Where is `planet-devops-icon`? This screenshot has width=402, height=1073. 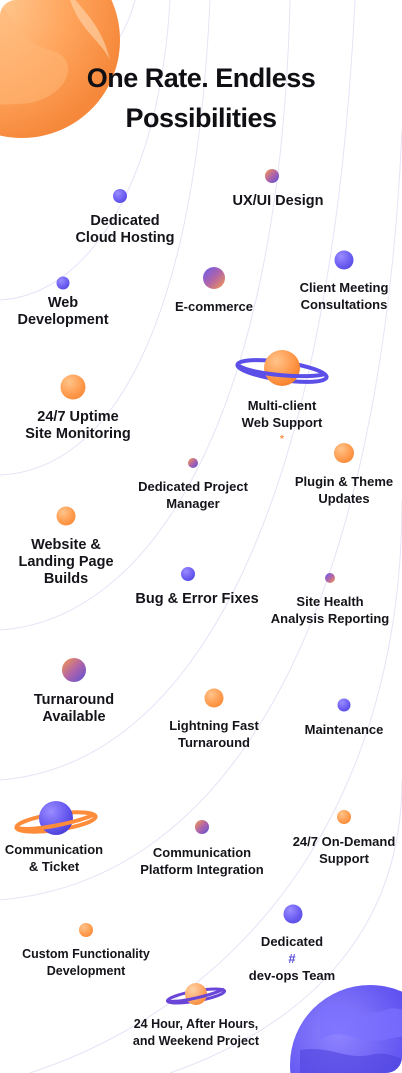 planet-devops-icon is located at coordinates (293, 914).